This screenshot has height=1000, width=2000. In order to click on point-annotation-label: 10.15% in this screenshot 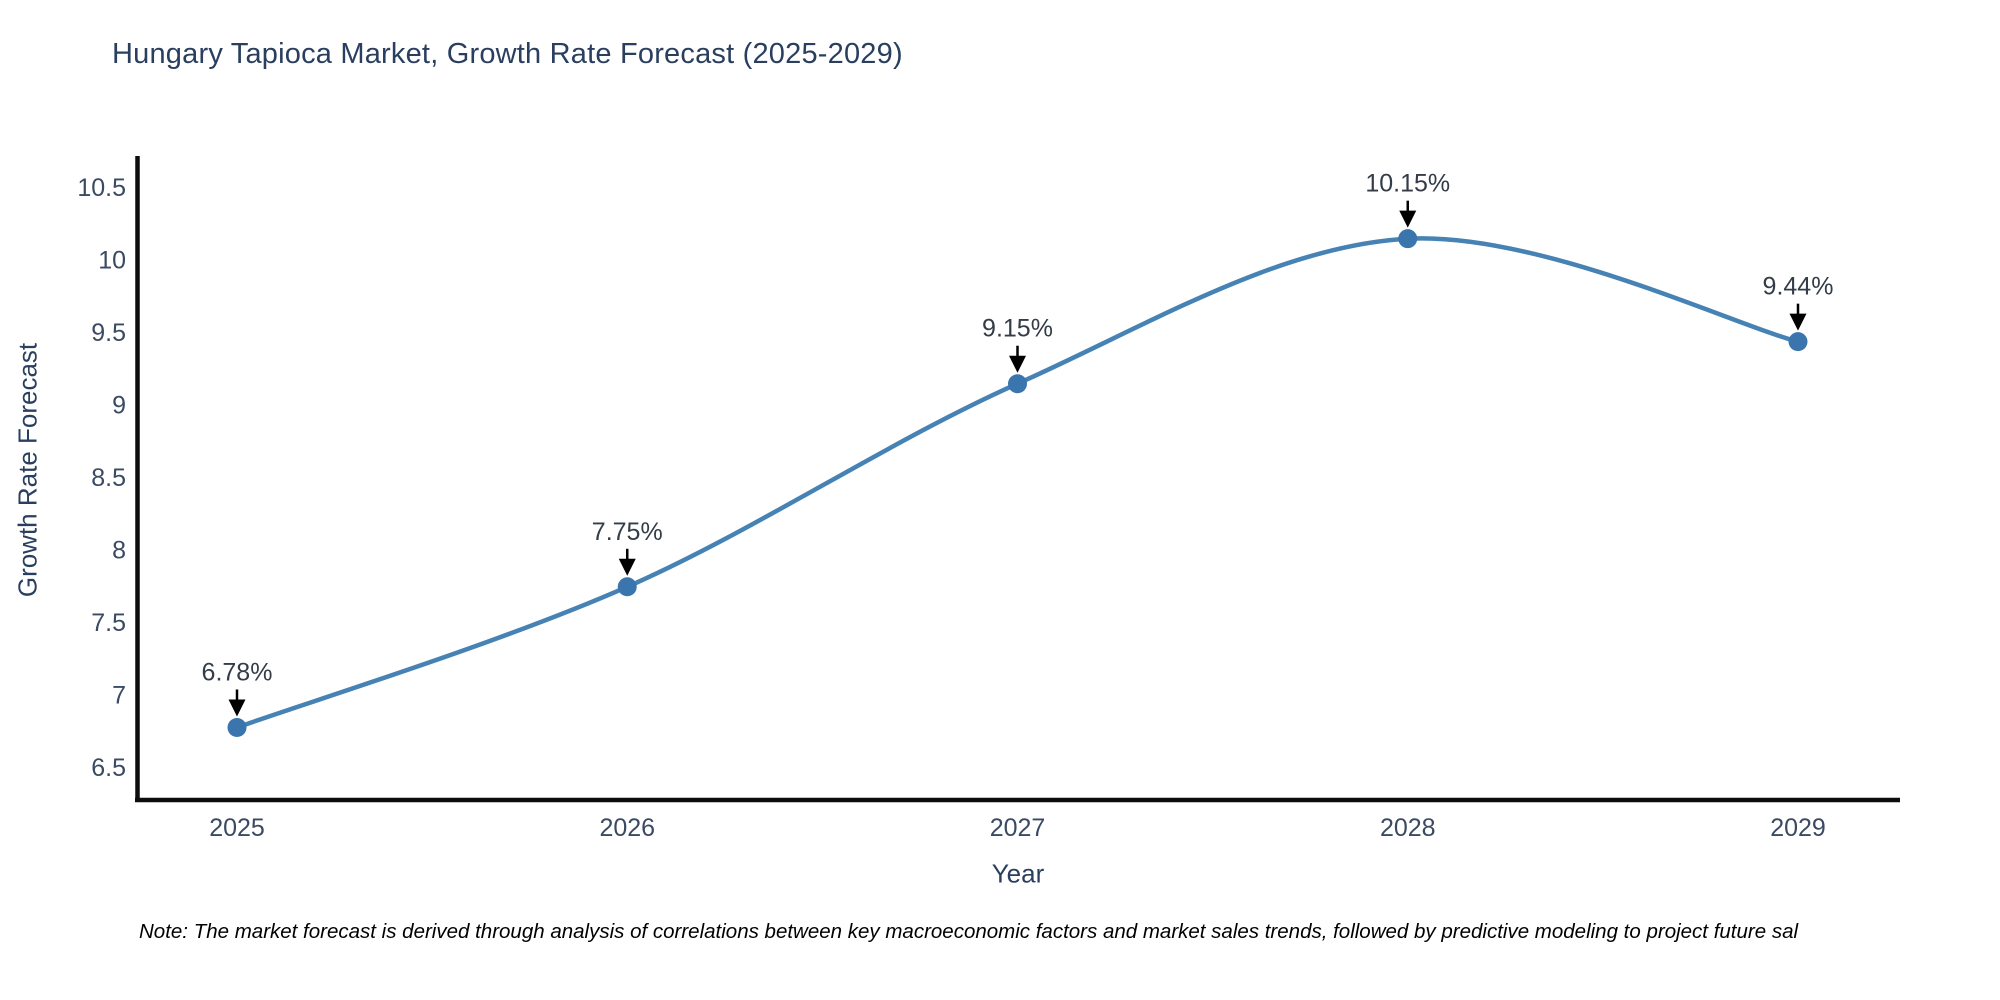, I will do `click(1407, 184)`.